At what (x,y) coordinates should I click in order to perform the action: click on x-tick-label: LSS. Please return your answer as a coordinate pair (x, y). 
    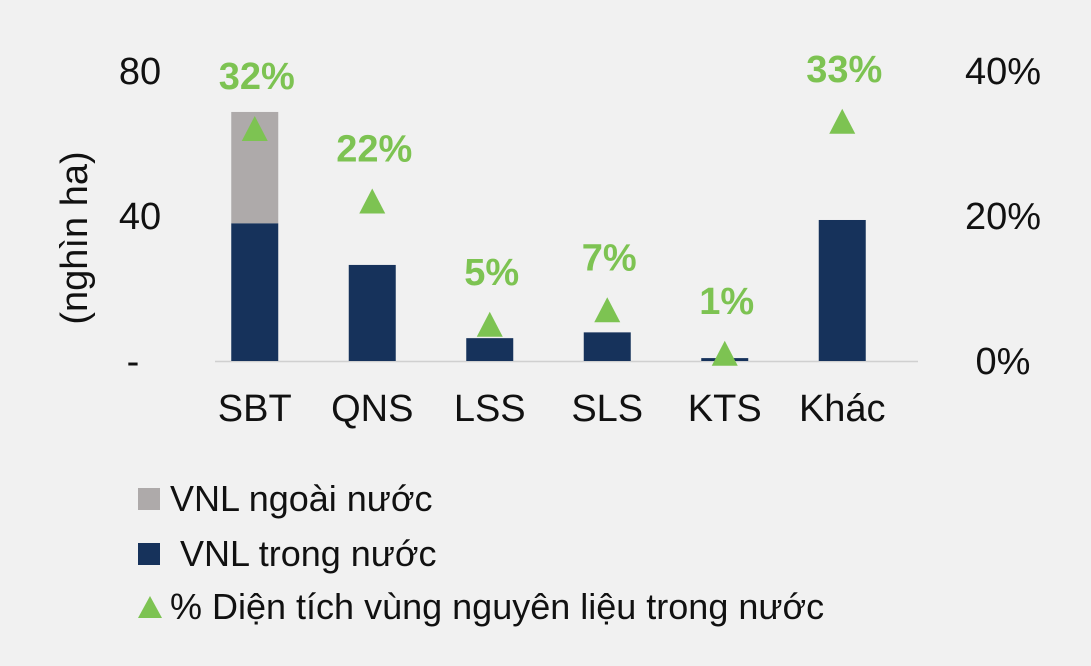
    Looking at the image, I should click on (490, 409).